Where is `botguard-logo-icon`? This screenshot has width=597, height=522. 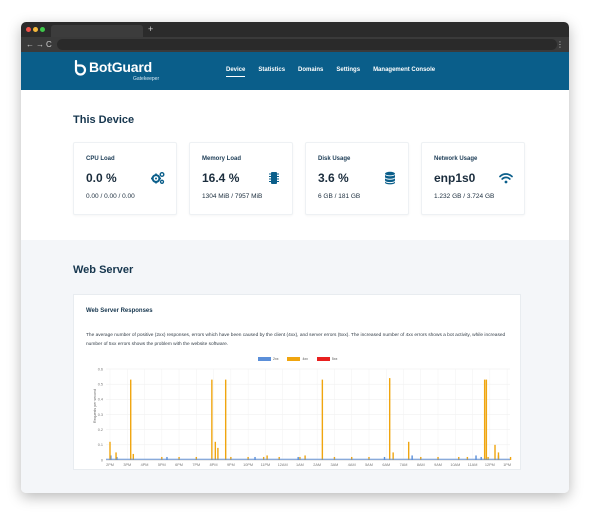 botguard-logo-icon is located at coordinates (80, 68).